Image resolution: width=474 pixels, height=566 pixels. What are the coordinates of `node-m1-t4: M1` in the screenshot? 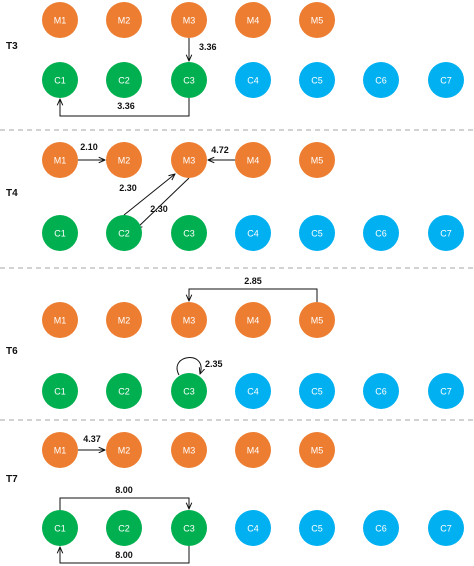 It's located at (60, 450).